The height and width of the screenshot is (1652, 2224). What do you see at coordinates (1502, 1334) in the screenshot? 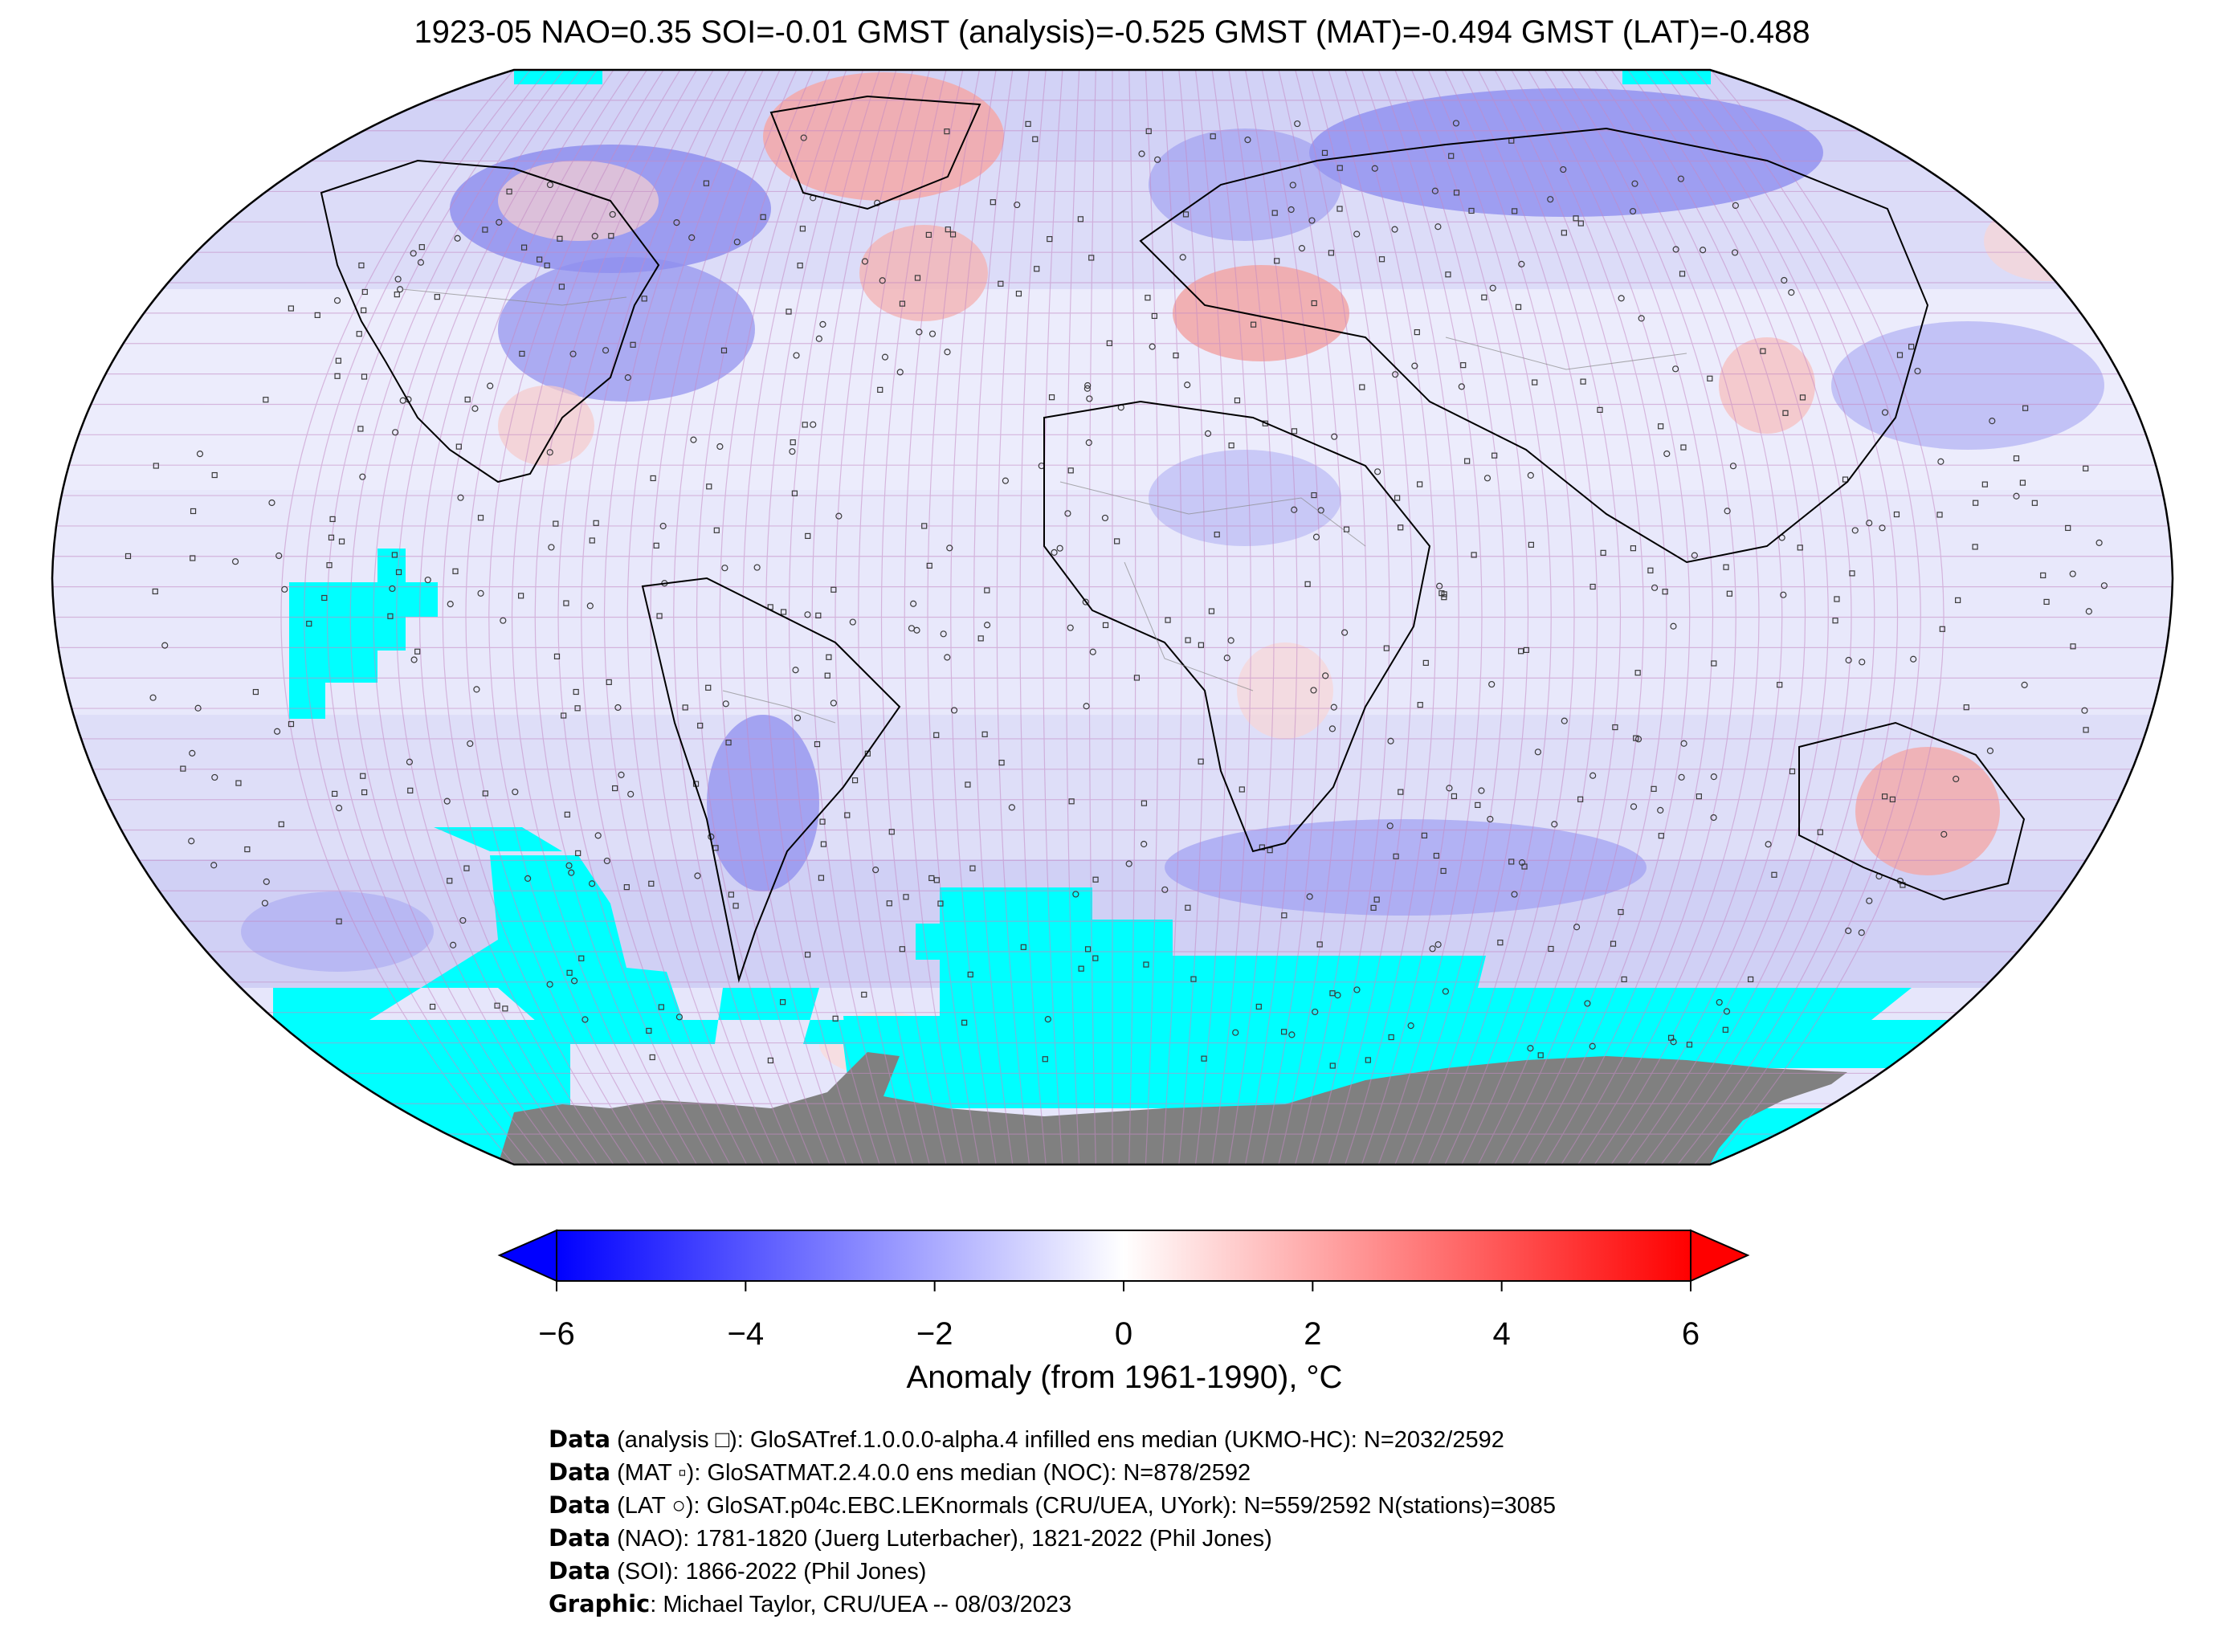
I see `colorbar-tick-label: 4` at bounding box center [1502, 1334].